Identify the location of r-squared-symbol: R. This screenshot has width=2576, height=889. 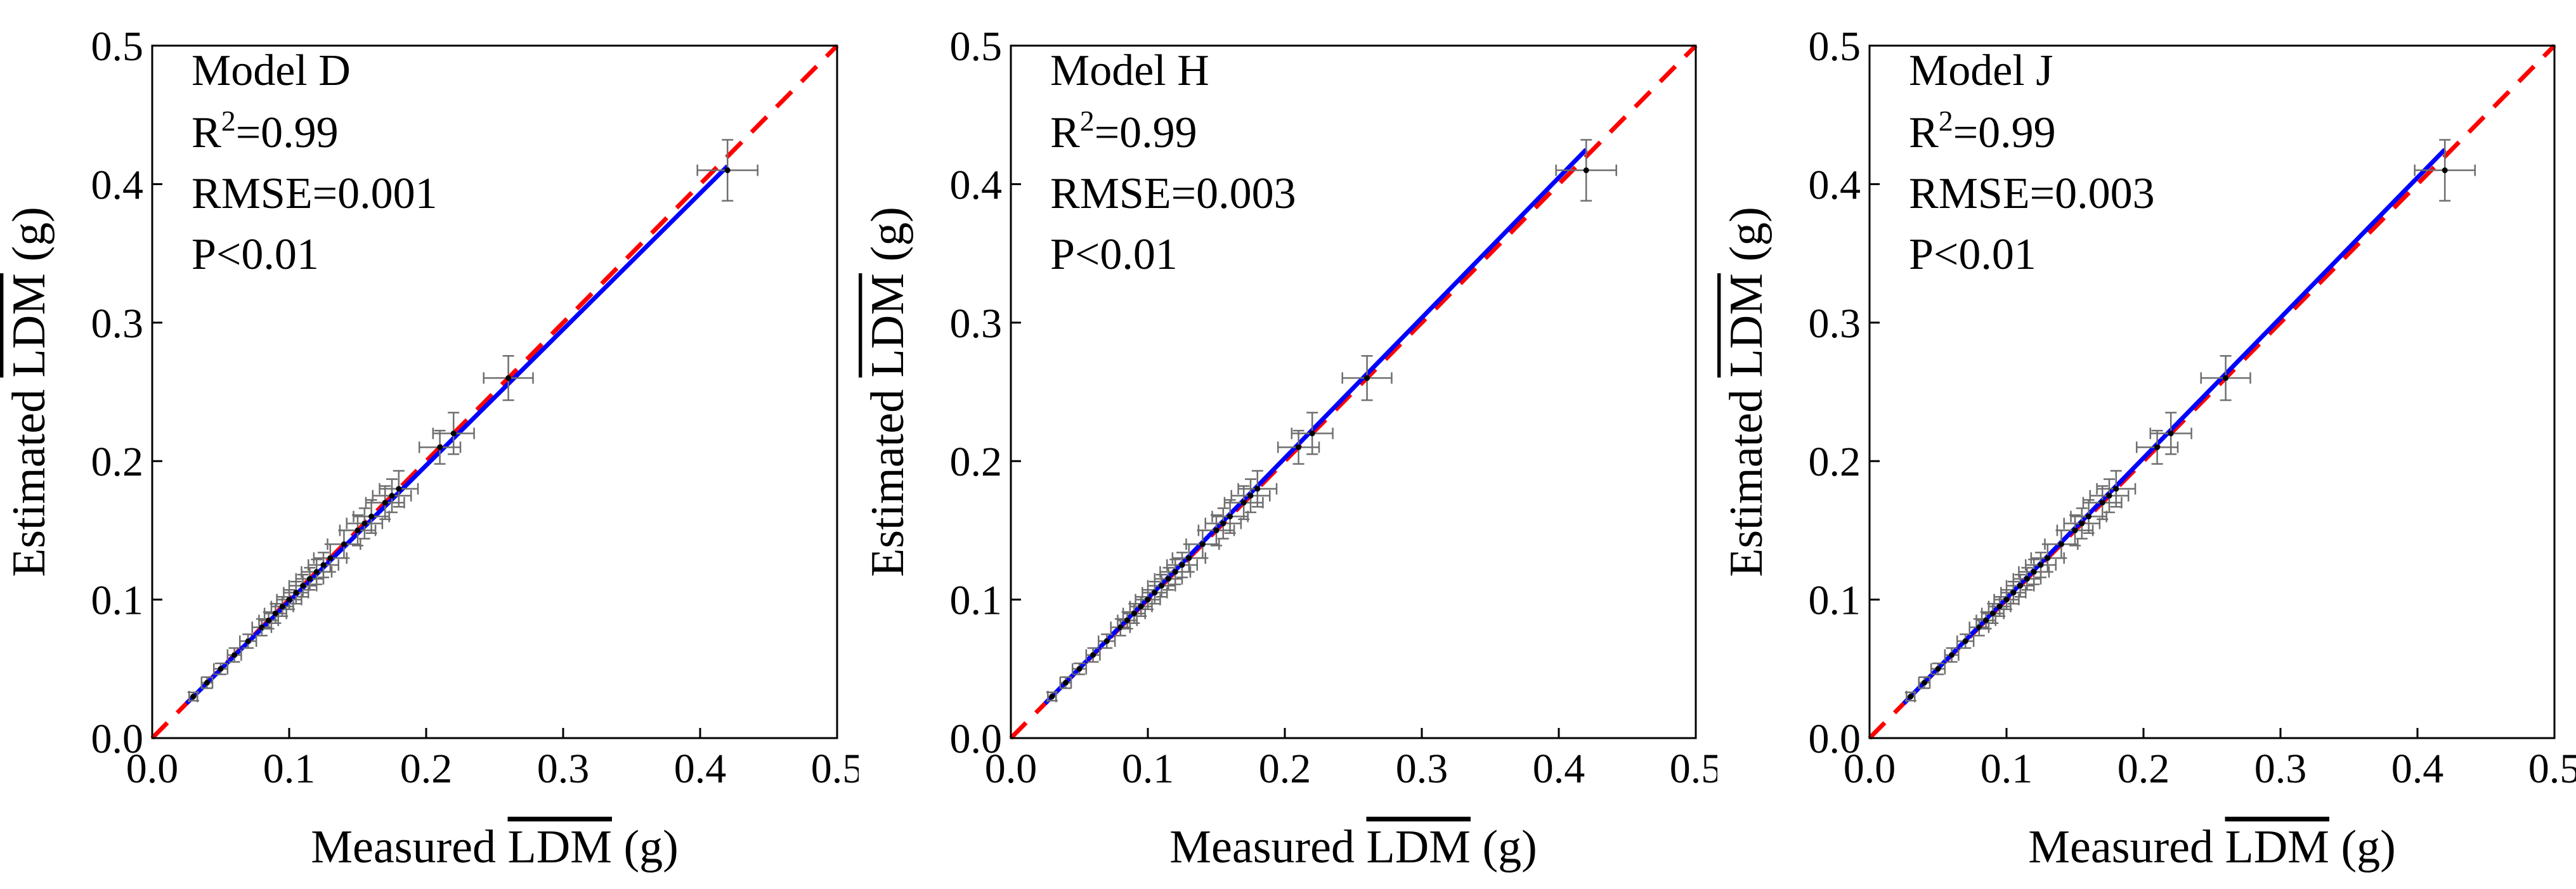
(207, 132).